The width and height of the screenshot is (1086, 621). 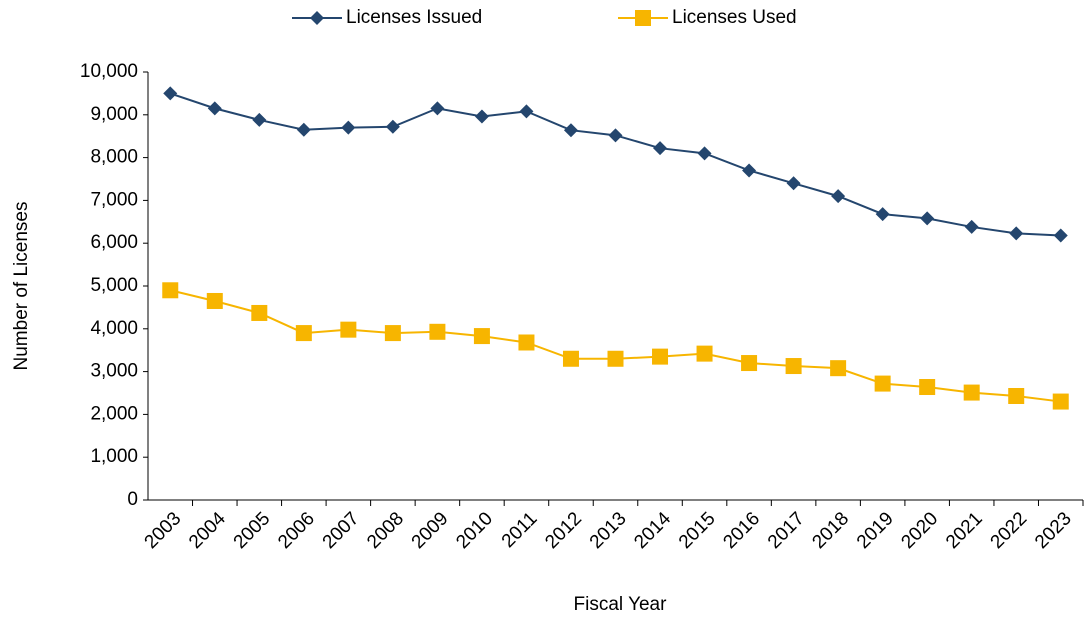 I want to click on x-tick-label: 2007, so click(x=341, y=530).